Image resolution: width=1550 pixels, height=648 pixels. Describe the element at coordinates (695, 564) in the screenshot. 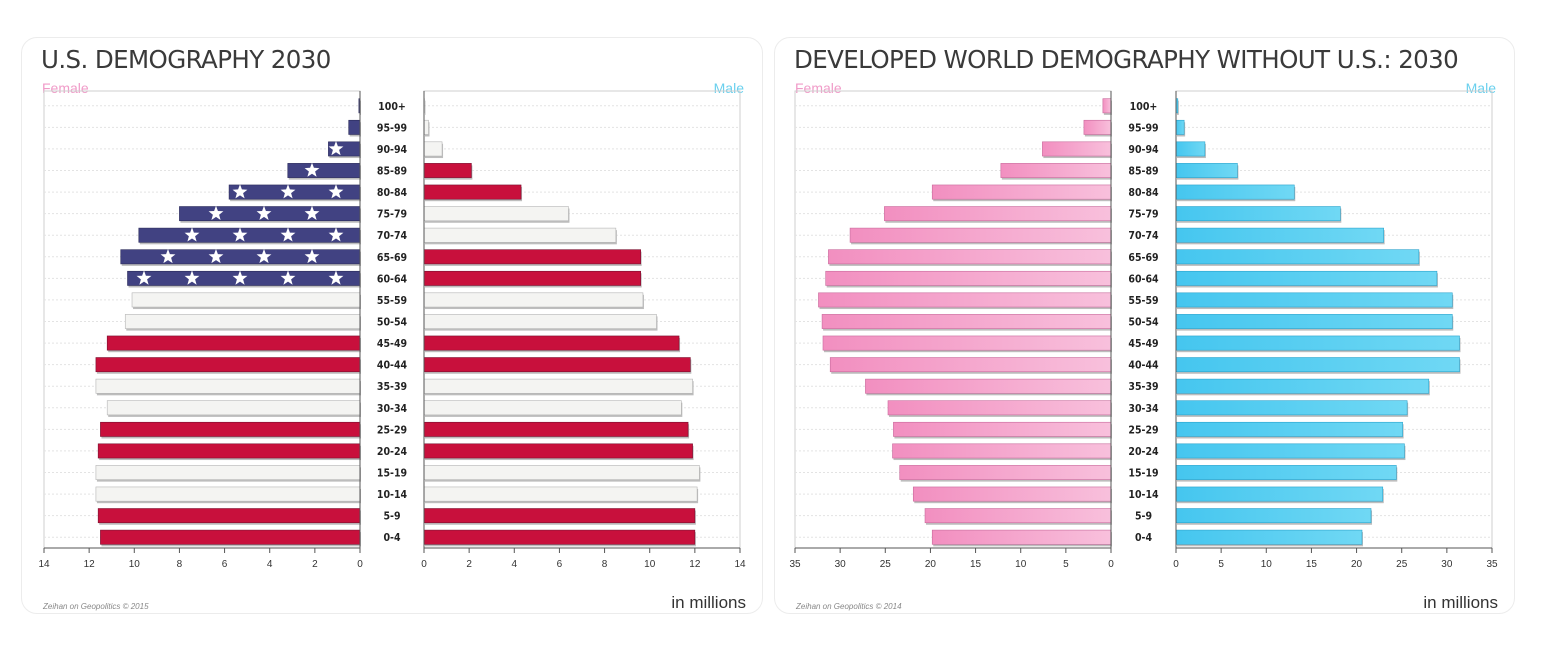

I see `x-tick-label: 12` at that location.